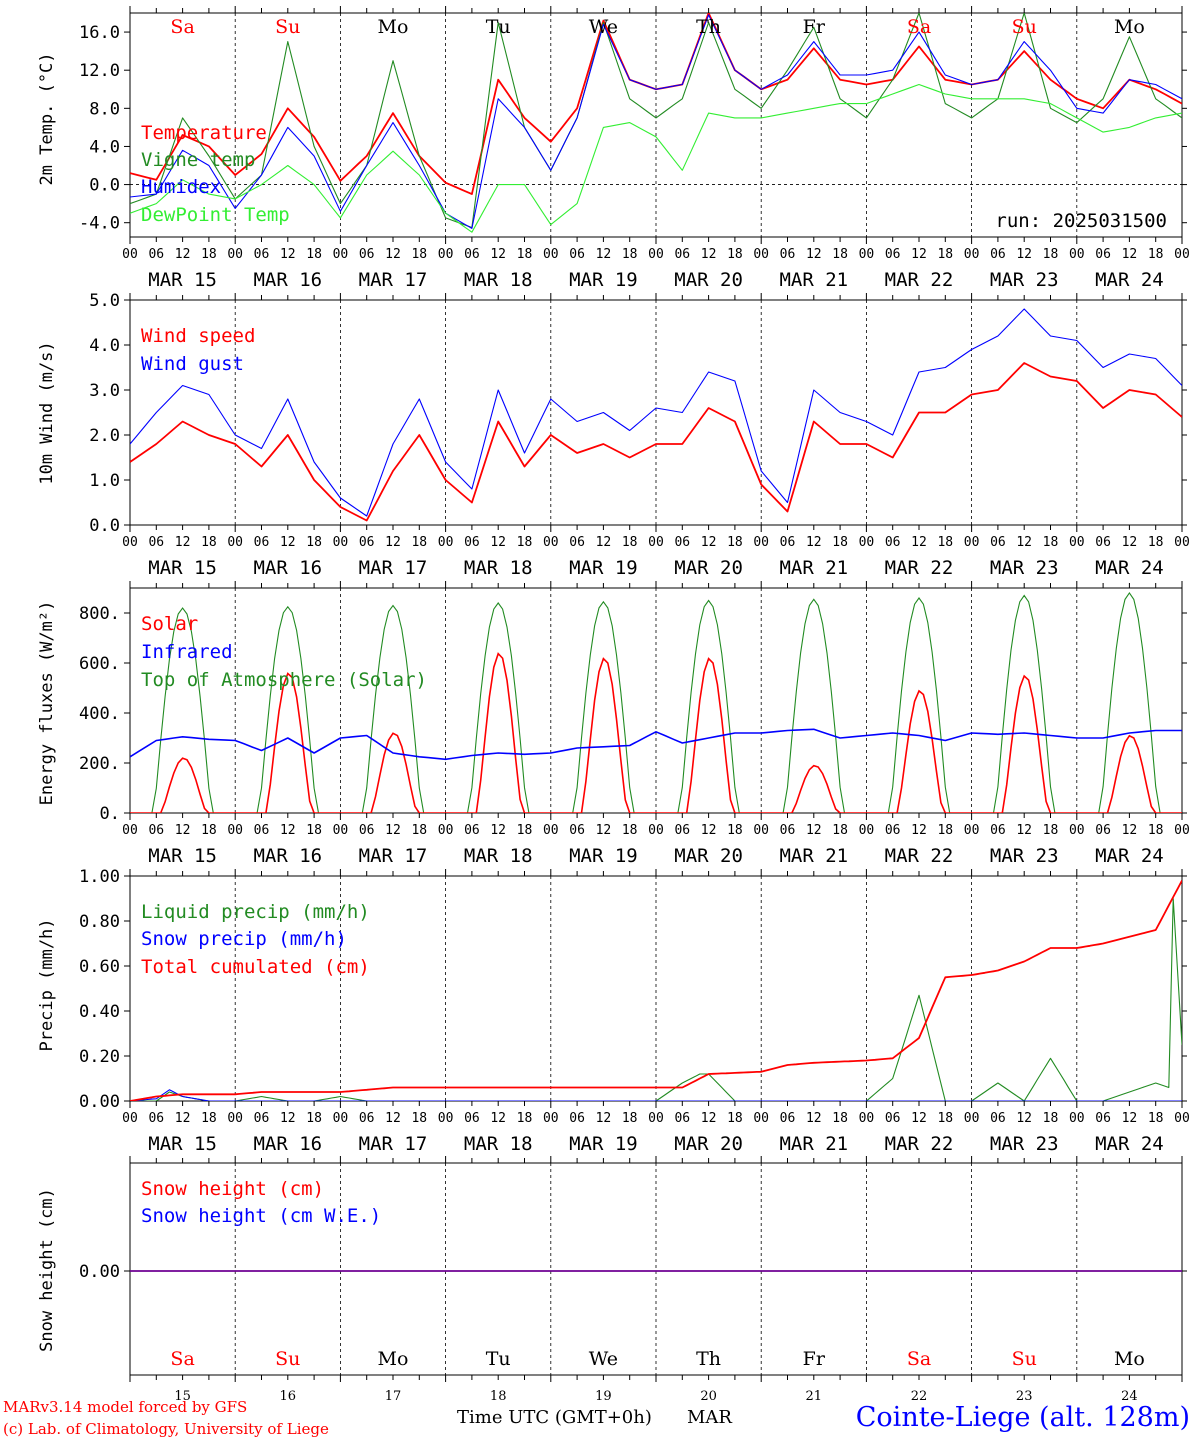  What do you see at coordinates (47, 1270) in the screenshot?
I see `y-axis-title: Snow height (cm)` at bounding box center [47, 1270].